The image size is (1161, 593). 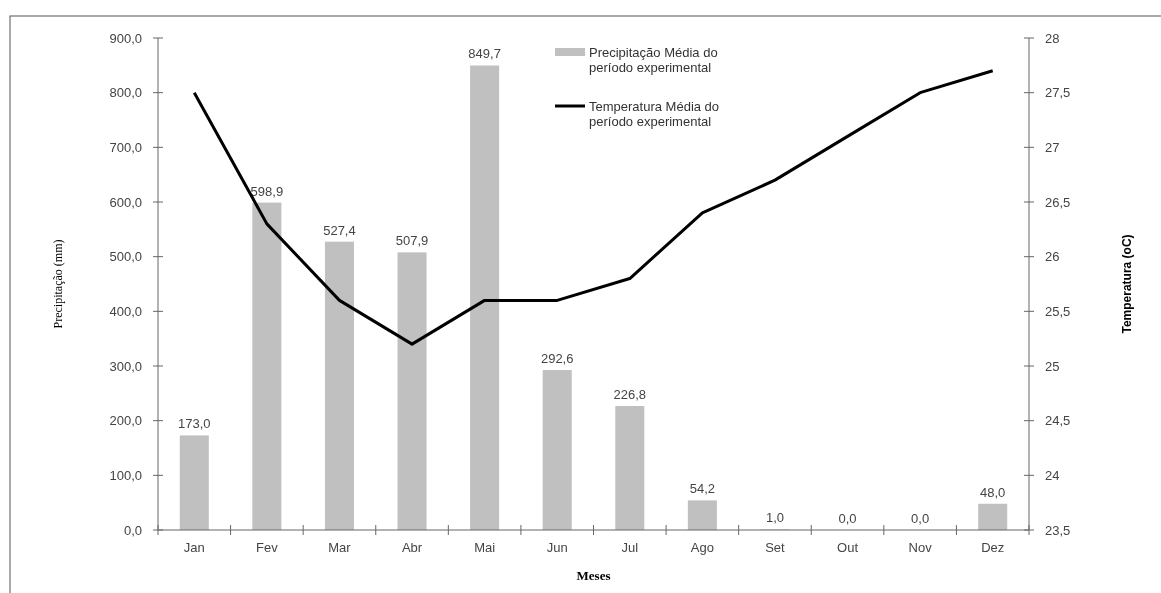 I want to click on y-tick-label: 200,0, so click(x=125, y=421).